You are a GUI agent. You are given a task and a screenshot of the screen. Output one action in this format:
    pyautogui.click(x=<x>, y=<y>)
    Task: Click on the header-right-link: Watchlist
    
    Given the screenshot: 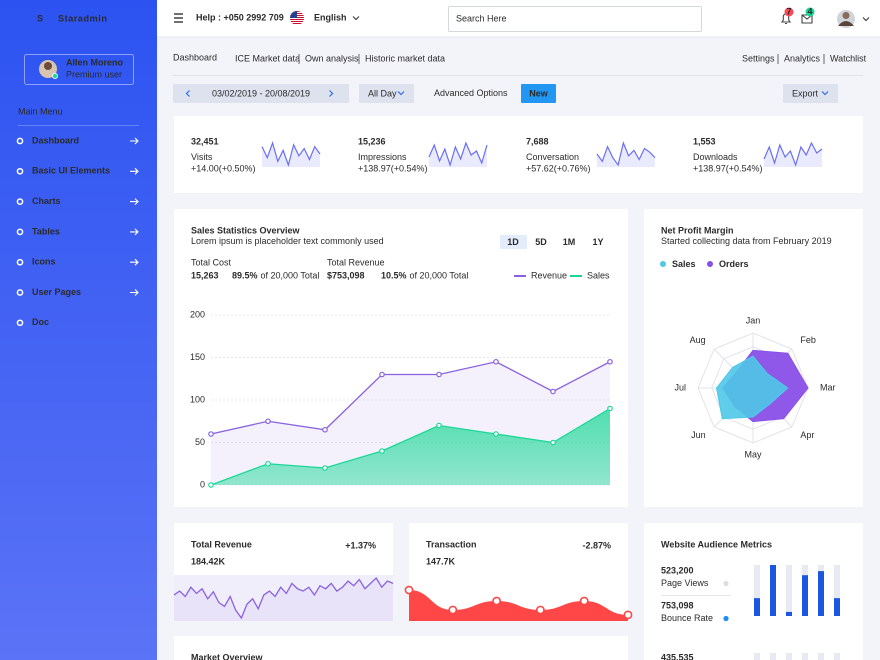 What is the action you would take?
    pyautogui.click(x=848, y=58)
    